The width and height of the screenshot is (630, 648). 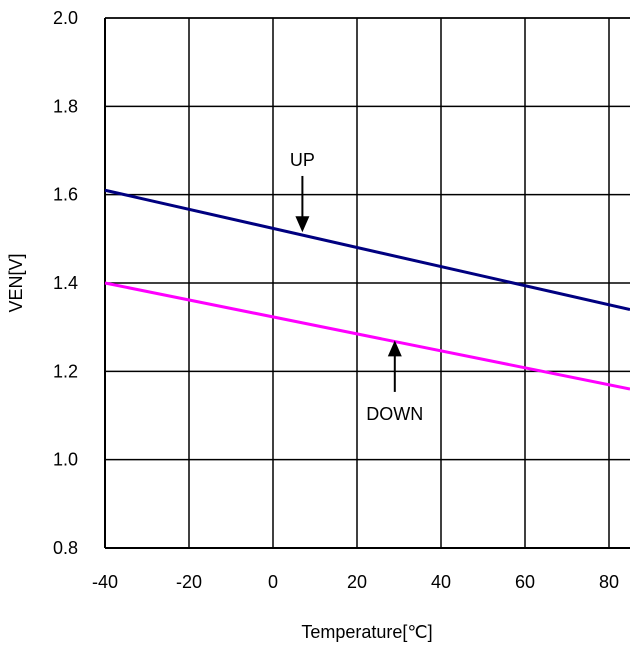 I want to click on annotation-label-up: UP, so click(x=302, y=160).